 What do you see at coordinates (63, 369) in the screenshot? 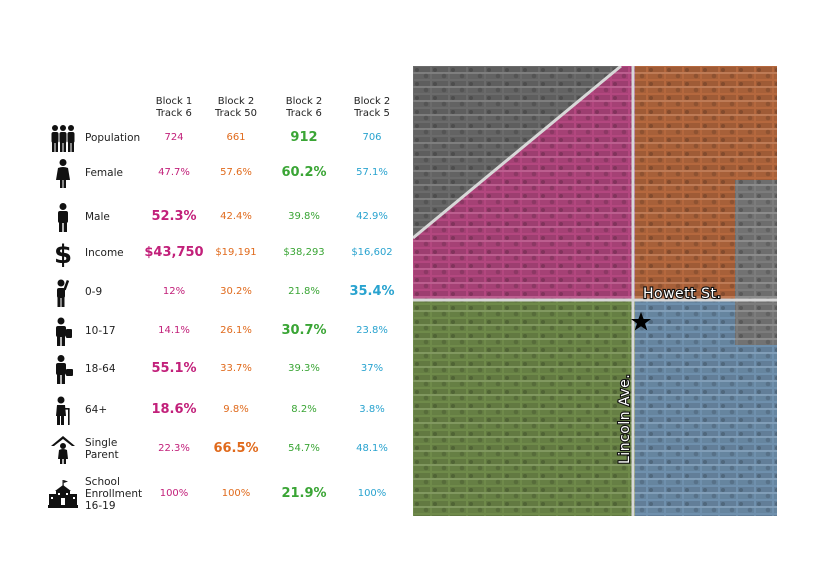
I see `briefcase-person-icon` at bounding box center [63, 369].